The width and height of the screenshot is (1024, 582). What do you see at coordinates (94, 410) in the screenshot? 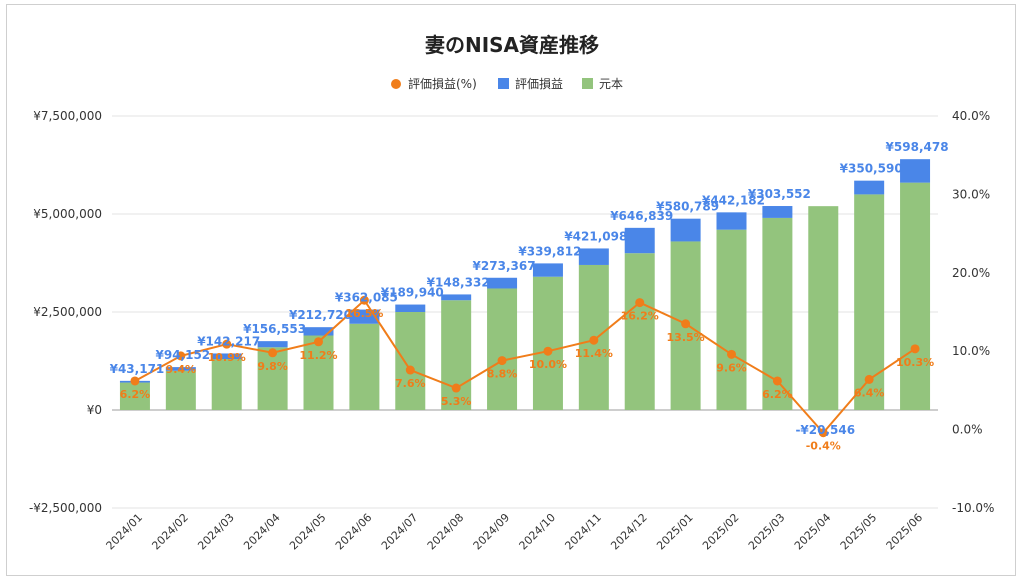
I see `left-tick-label: ¥0` at bounding box center [94, 410].